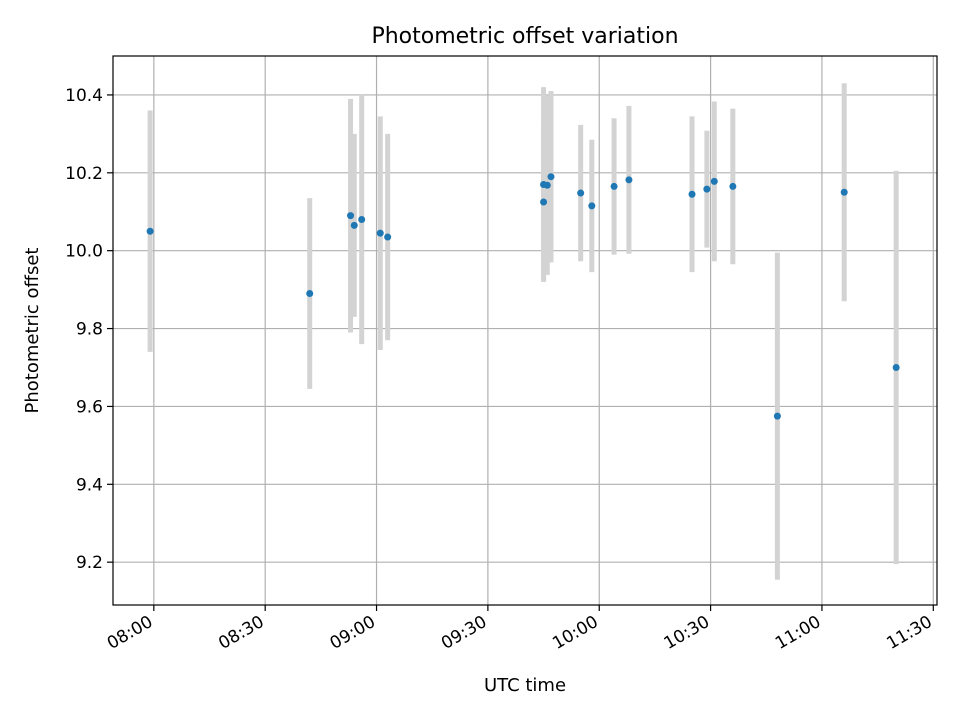  What do you see at coordinates (687, 633) in the screenshot?
I see `x-tick-label: 10:30` at bounding box center [687, 633].